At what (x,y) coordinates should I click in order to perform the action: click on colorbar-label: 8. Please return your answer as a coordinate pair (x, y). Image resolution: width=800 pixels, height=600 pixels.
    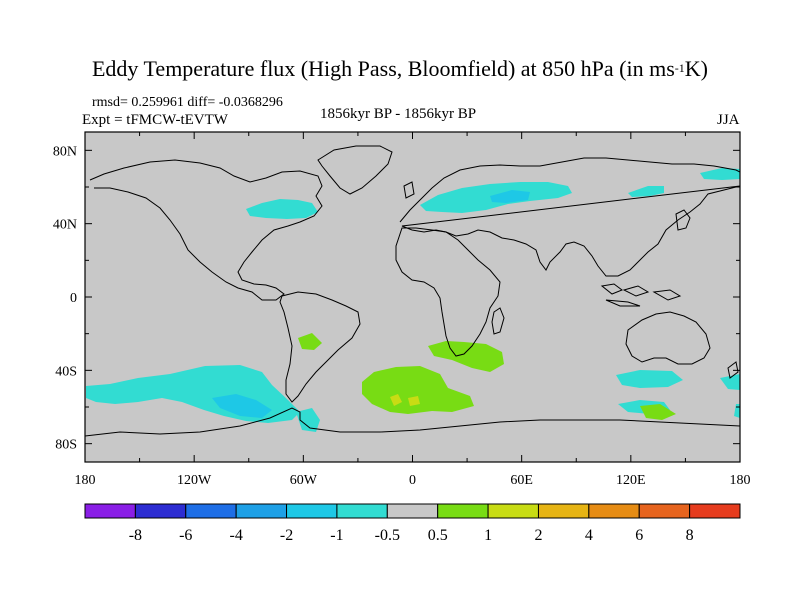
    Looking at the image, I should click on (690, 535).